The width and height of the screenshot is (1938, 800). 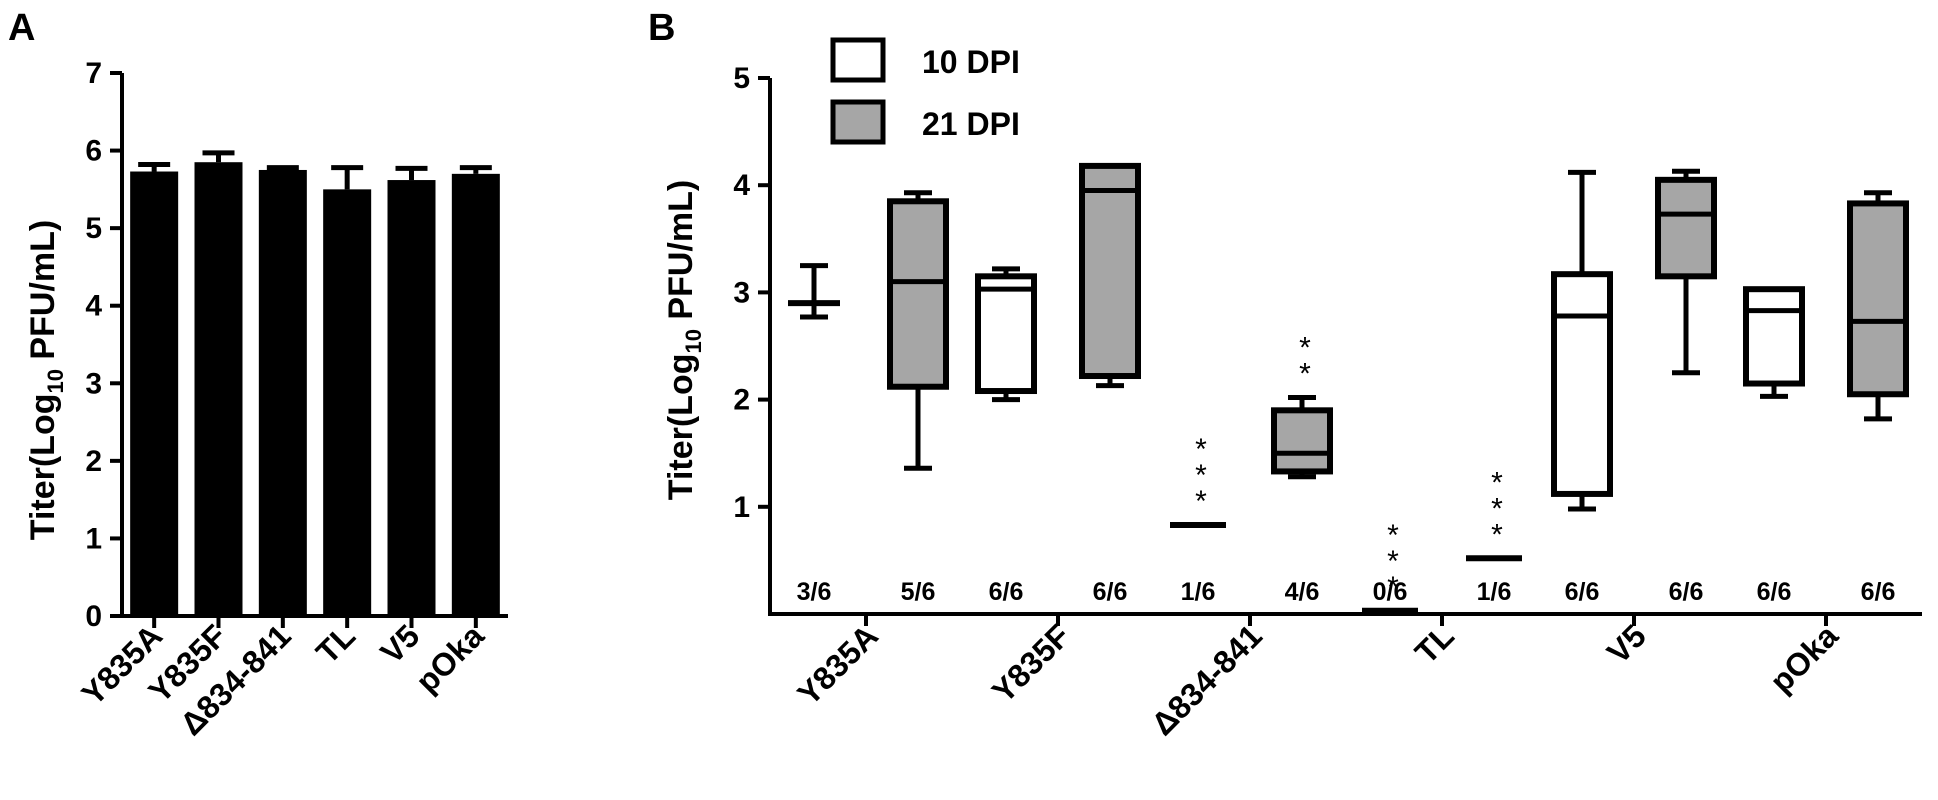 I want to click on panel-b-834-841-21-dpi-significance: * *, so click(x=1305, y=360).